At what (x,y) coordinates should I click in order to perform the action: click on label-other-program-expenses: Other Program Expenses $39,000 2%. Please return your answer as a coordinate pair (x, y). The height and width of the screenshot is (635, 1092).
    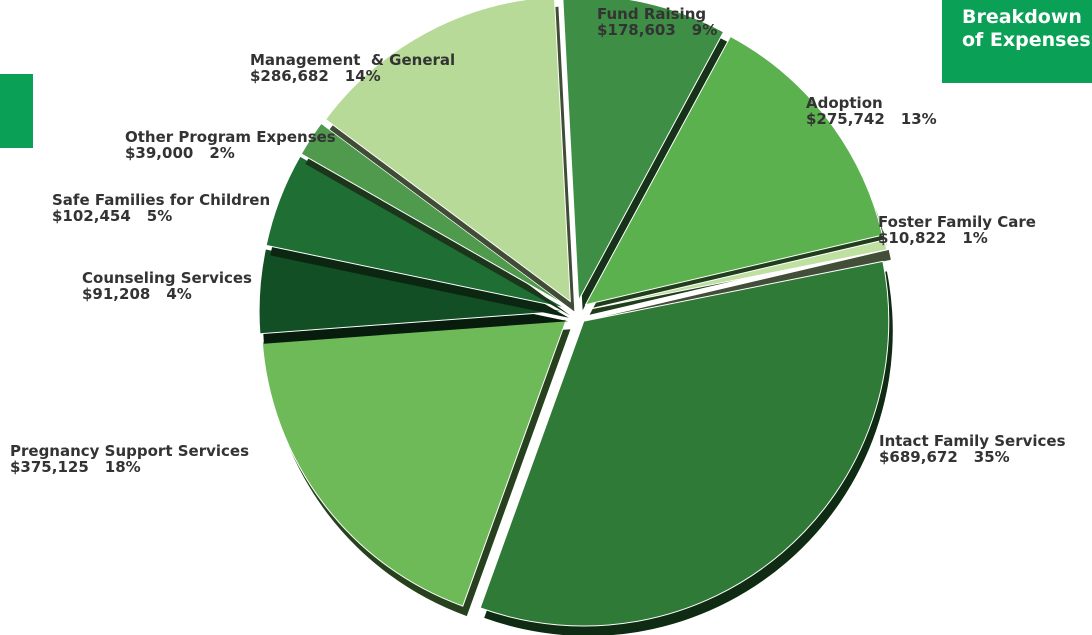
    Looking at the image, I should click on (230, 145).